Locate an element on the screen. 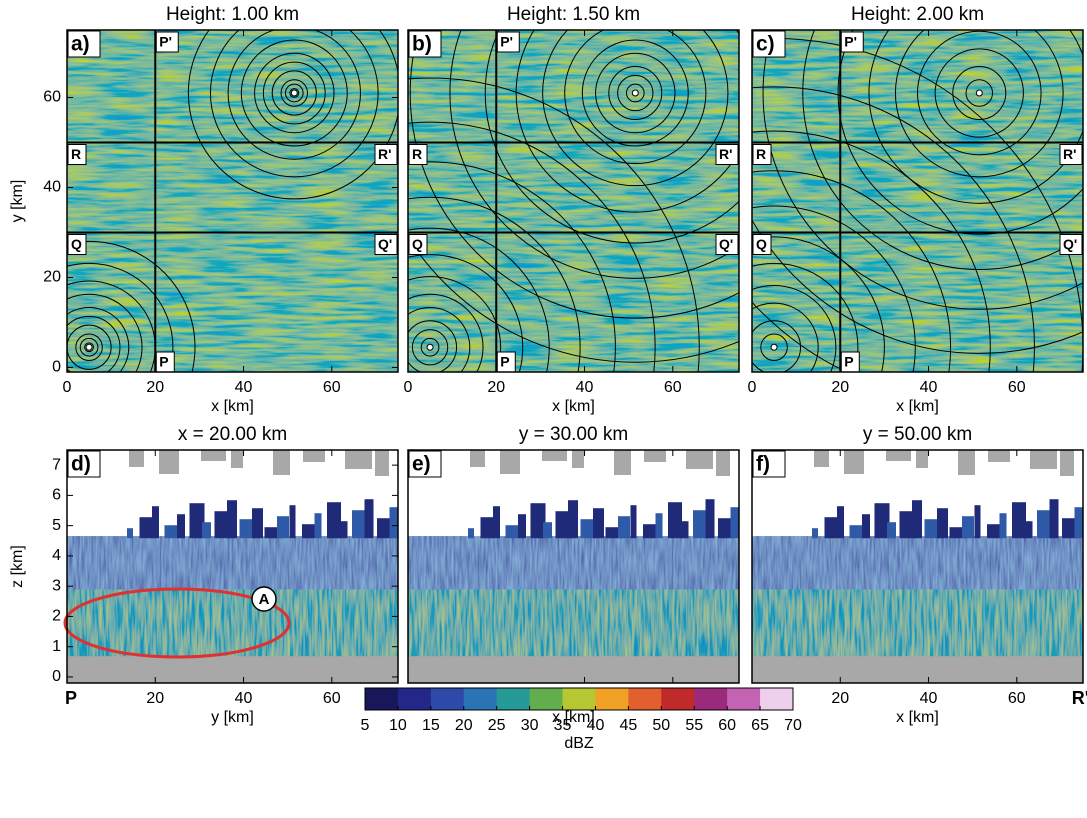 Image resolution: width=1087 pixels, height=818 pixels. y-axis-label: y [km] is located at coordinates (17, 201).